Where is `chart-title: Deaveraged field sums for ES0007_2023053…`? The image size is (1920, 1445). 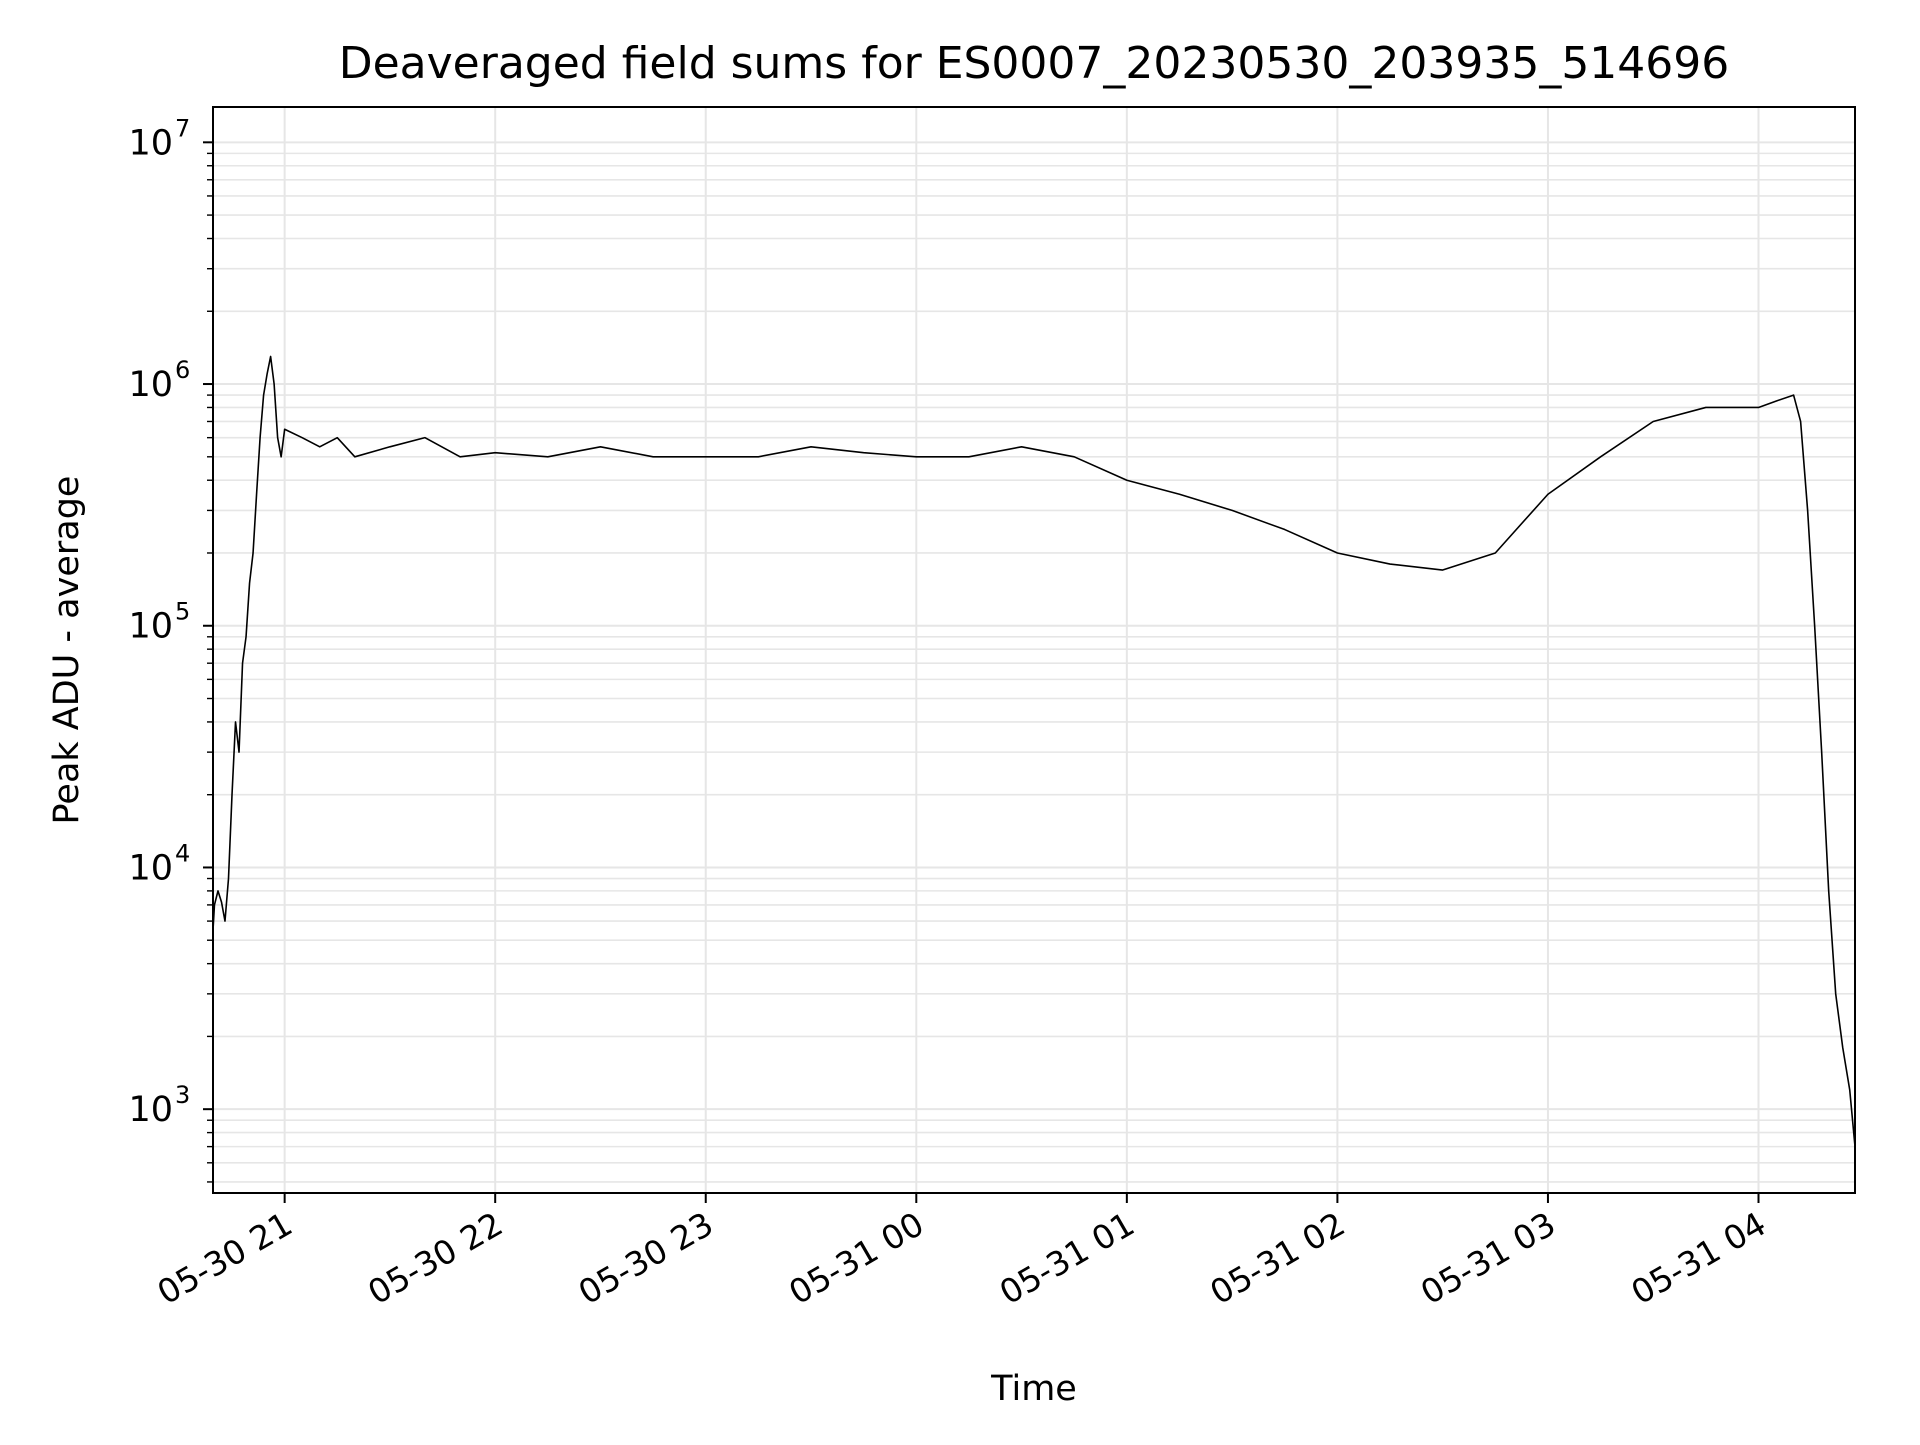 chart-title: Deaveraged field sums for ES0007_2023053… is located at coordinates (1034, 63).